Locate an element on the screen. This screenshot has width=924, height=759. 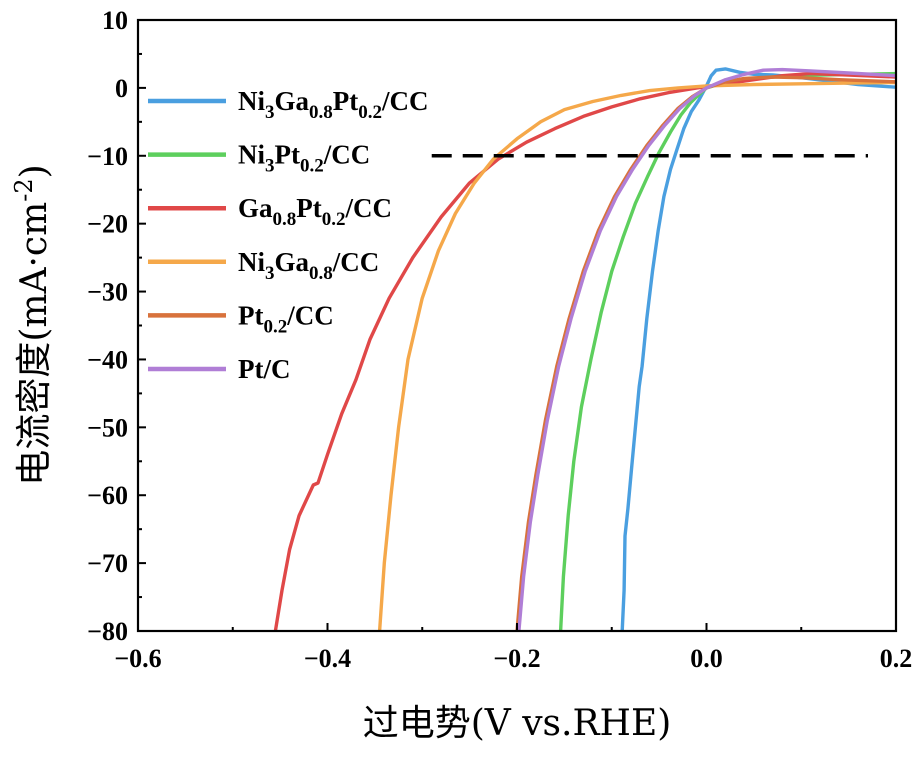
y-tick-label: −80 is located at coordinates (107, 631).